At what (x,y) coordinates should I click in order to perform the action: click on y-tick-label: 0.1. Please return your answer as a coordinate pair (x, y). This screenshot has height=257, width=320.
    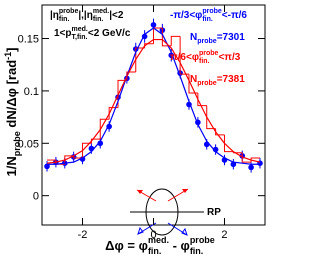
    Looking at the image, I should click on (31, 92).